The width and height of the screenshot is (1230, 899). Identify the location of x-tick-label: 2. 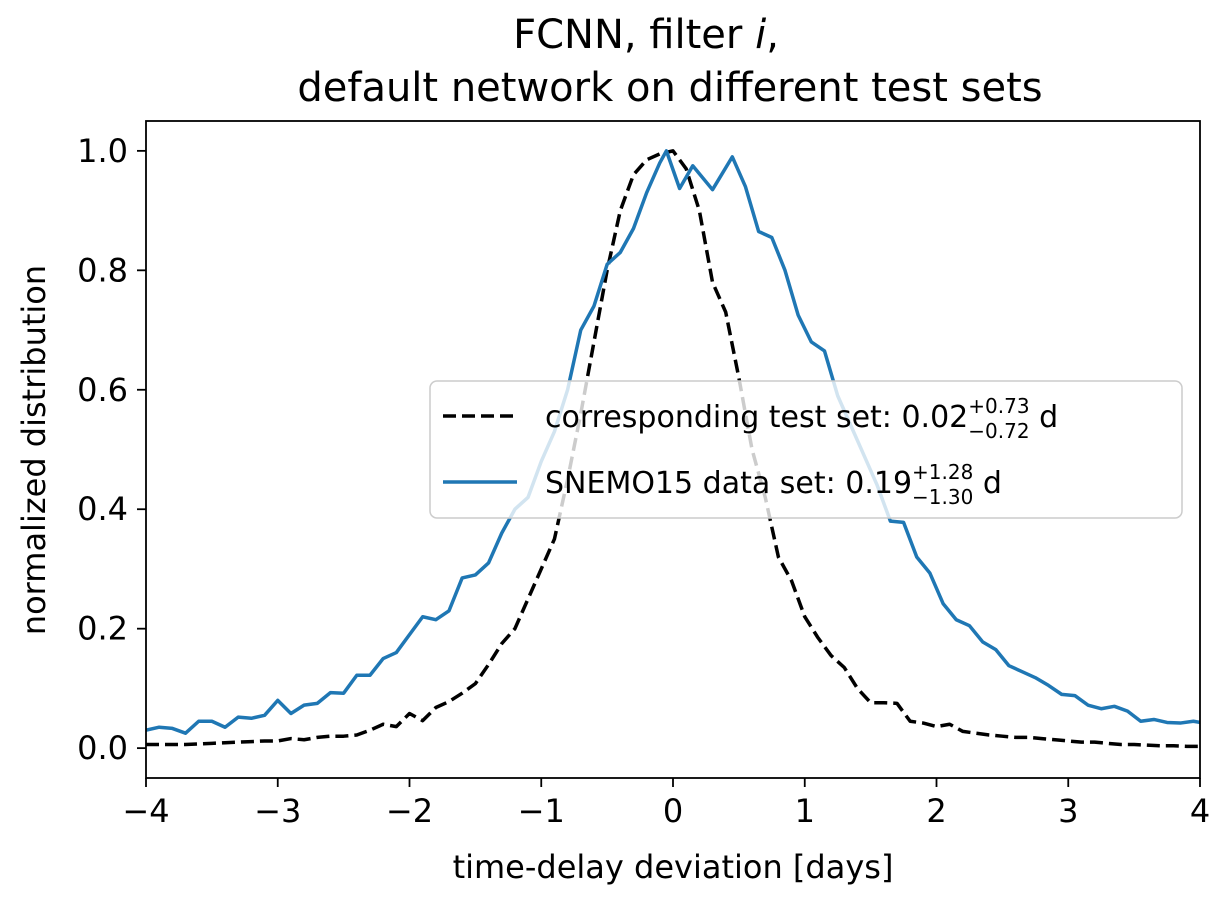
(936, 811).